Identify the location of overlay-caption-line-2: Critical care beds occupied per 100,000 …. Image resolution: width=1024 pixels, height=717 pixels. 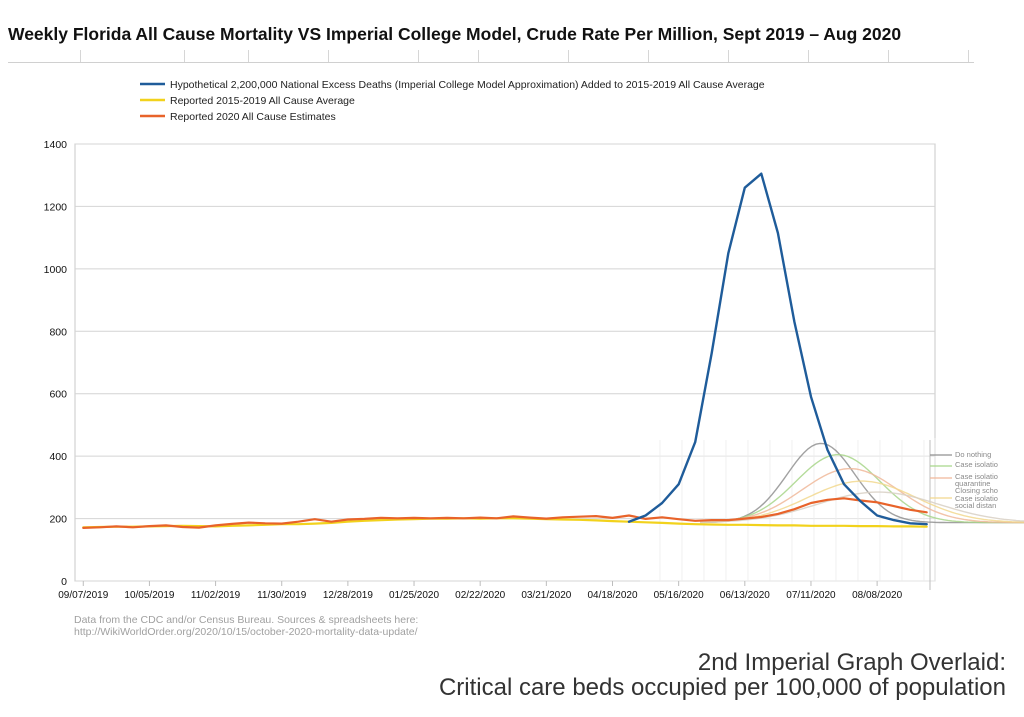
(722, 687).